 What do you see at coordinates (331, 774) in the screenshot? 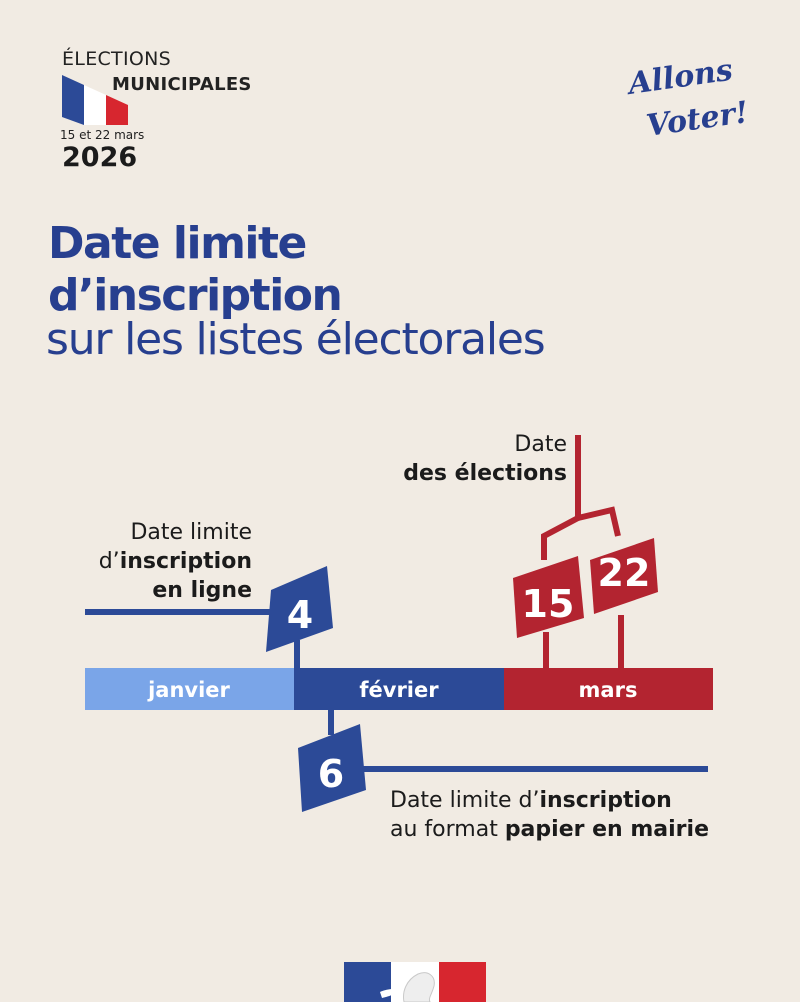
I see `badge-paper-day: 6` at bounding box center [331, 774].